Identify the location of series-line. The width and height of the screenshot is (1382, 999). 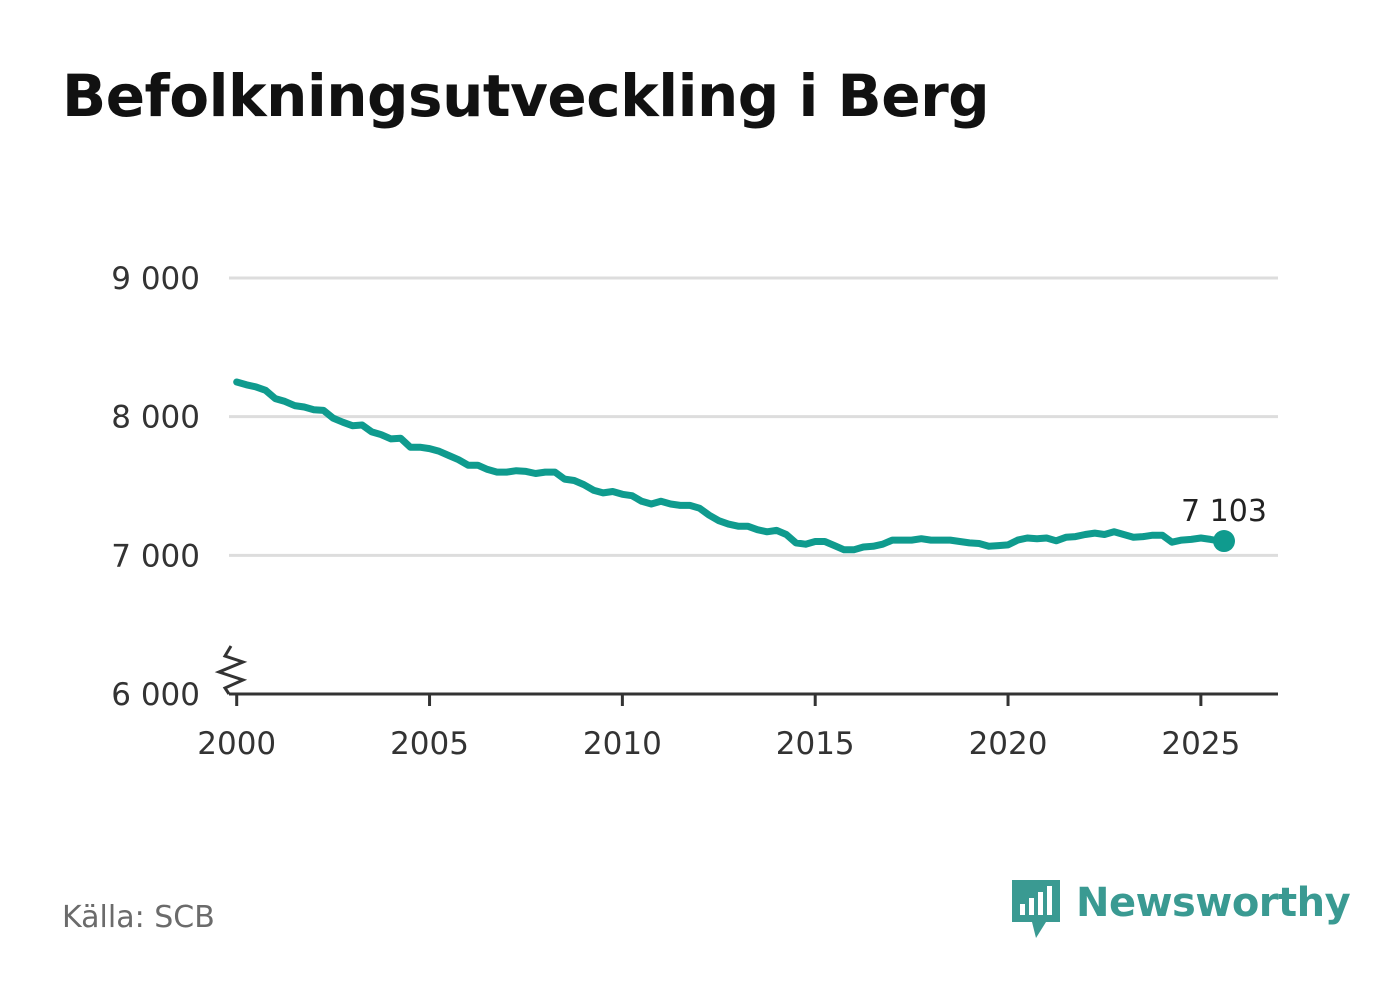
(730, 466).